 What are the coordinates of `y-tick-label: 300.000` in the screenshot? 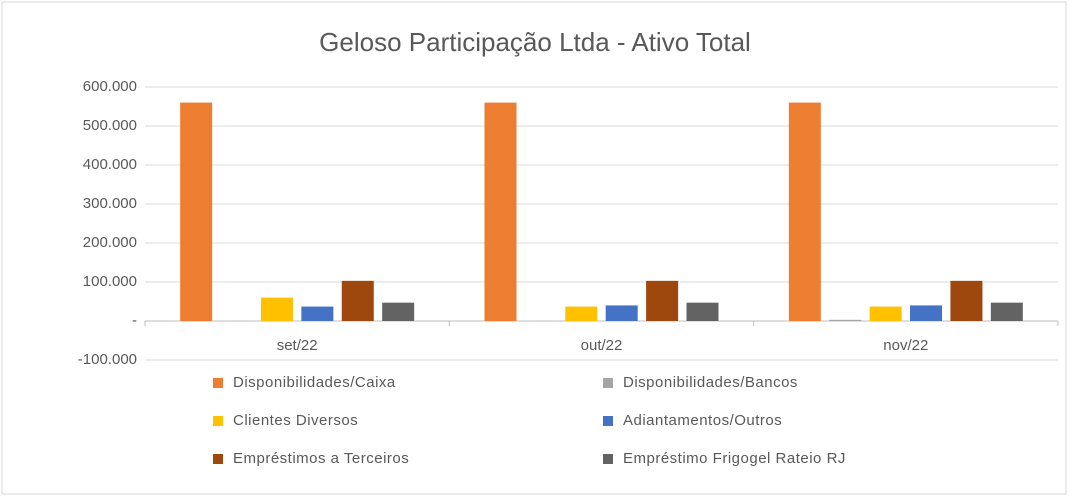 It's located at (110, 203).